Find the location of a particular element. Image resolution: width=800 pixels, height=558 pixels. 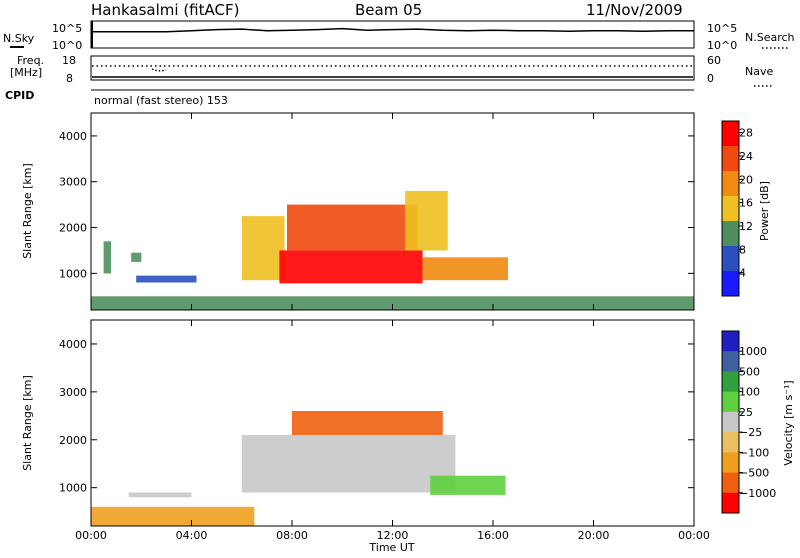

velocity-cbar-label-3: 25 is located at coordinates (746, 412).